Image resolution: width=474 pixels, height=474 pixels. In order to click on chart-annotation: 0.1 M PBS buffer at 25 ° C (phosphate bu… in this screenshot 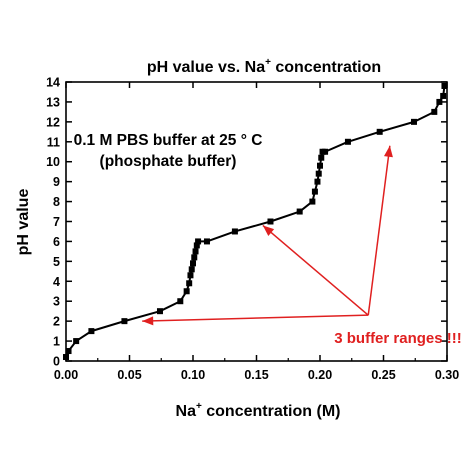, I will do `click(168, 151)`.